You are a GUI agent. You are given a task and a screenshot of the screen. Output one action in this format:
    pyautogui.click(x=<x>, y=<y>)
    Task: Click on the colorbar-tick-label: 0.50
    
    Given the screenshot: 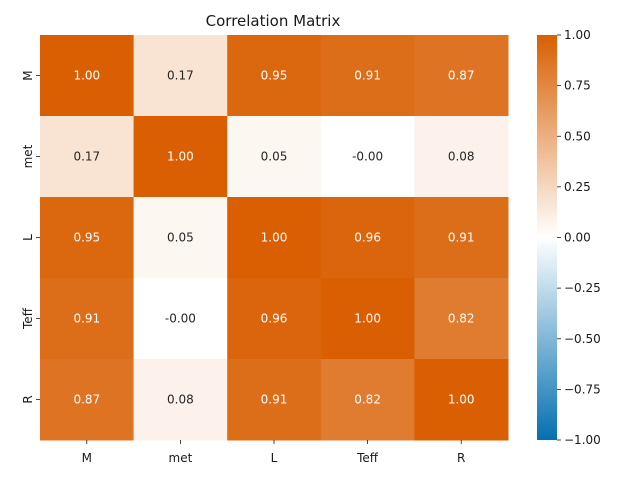 What is the action you would take?
    pyautogui.click(x=577, y=136)
    